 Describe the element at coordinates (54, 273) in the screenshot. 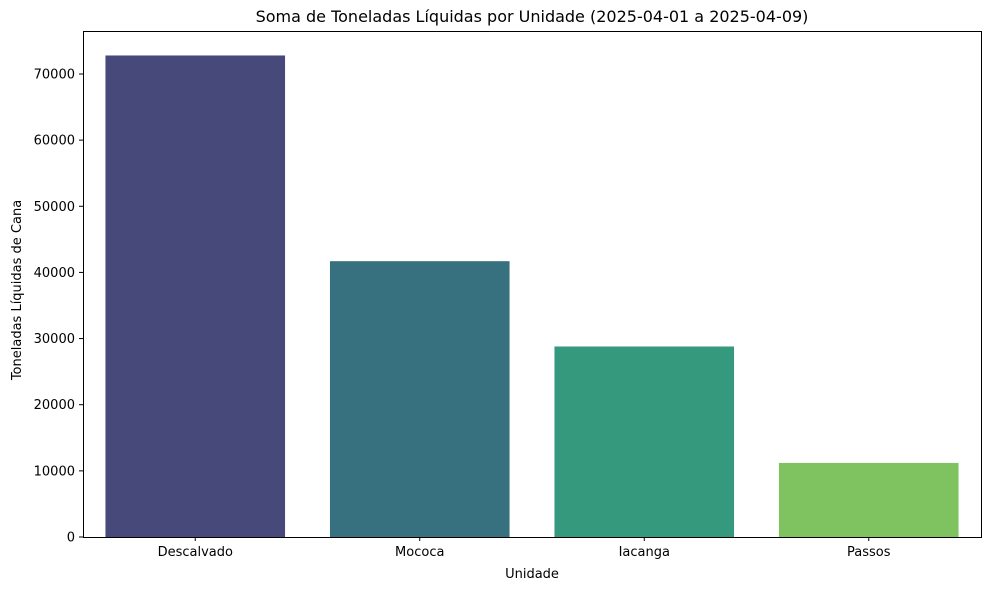

I see `y-tick-label: 40000` at that location.